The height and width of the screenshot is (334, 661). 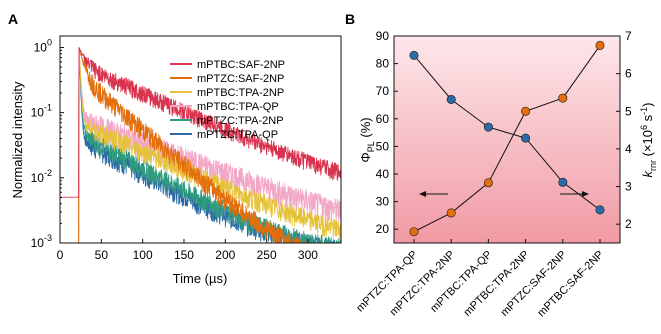 I want to click on left-tick-label: 80, so click(x=383, y=64).